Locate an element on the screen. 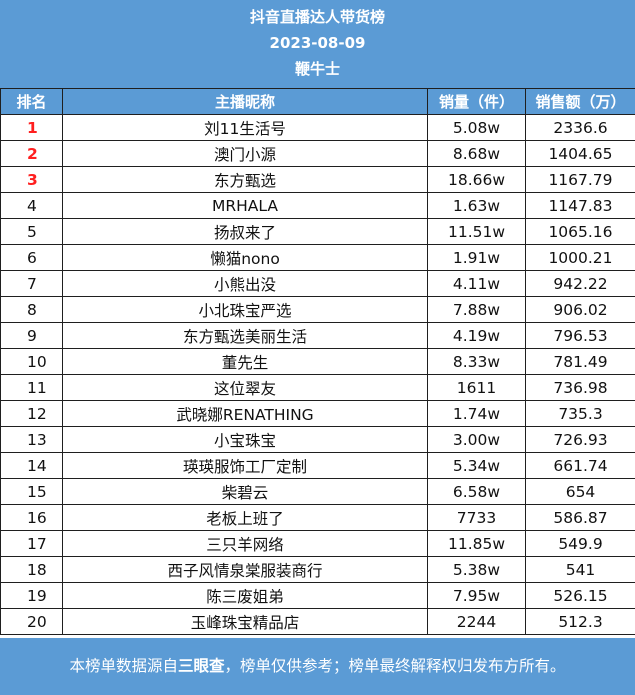 This screenshot has height=695, width=635. footer-prefix: 本榜单数据源自 is located at coordinates (123, 666).